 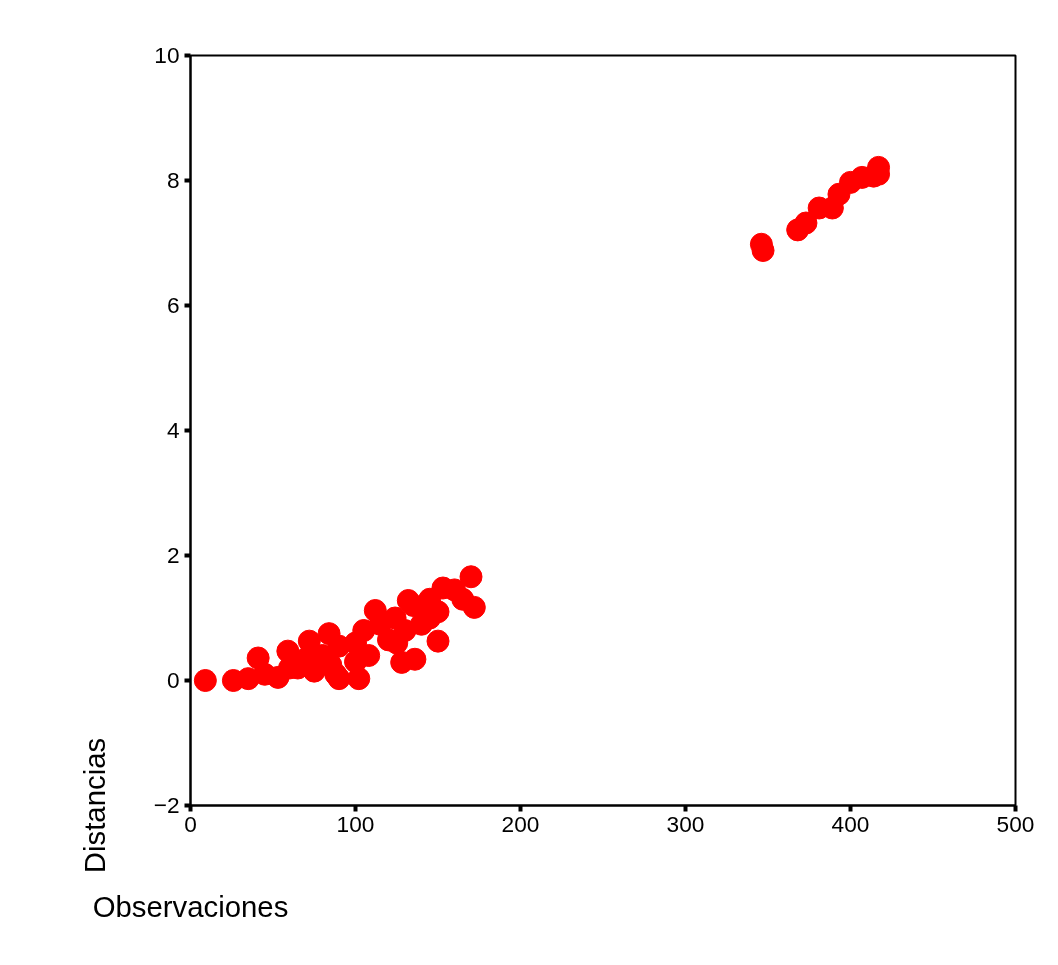 What do you see at coordinates (1015, 823) in the screenshot?
I see `x-tick-label: 500` at bounding box center [1015, 823].